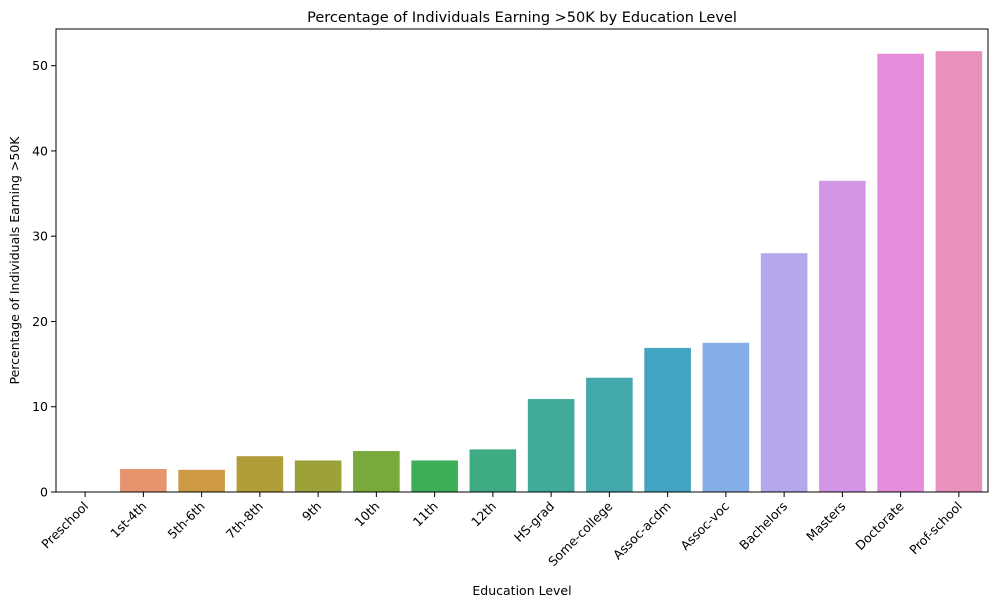 Image resolution: width=999 pixels, height=607 pixels. Describe the element at coordinates (44, 492) in the screenshot. I see `y-tick-label: 0` at that location.